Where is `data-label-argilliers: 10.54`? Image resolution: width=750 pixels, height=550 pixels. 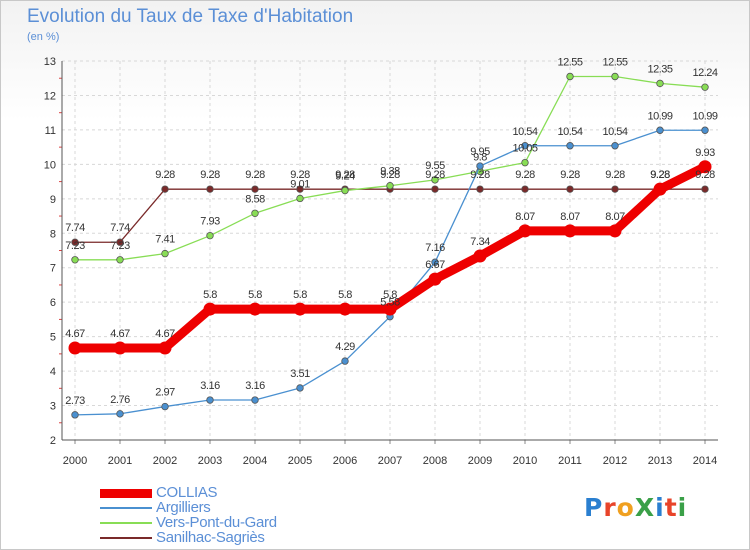 data-label-argilliers: 10.54 is located at coordinates (524, 132).